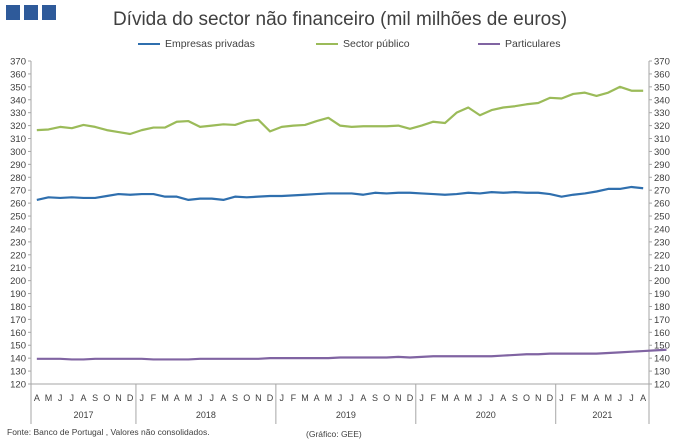 This screenshot has width=680, height=447. What do you see at coordinates (18, 204) in the screenshot?
I see `y-tick-label-left: 260` at bounding box center [18, 204].